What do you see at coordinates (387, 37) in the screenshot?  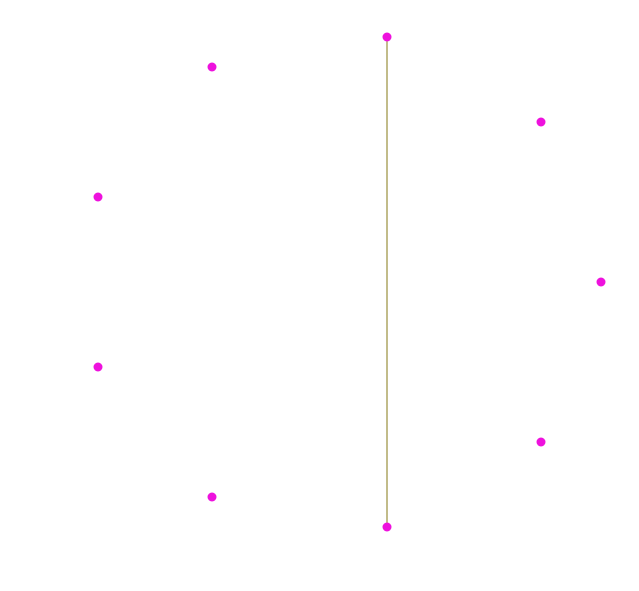 I see `point-p0` at bounding box center [387, 37].